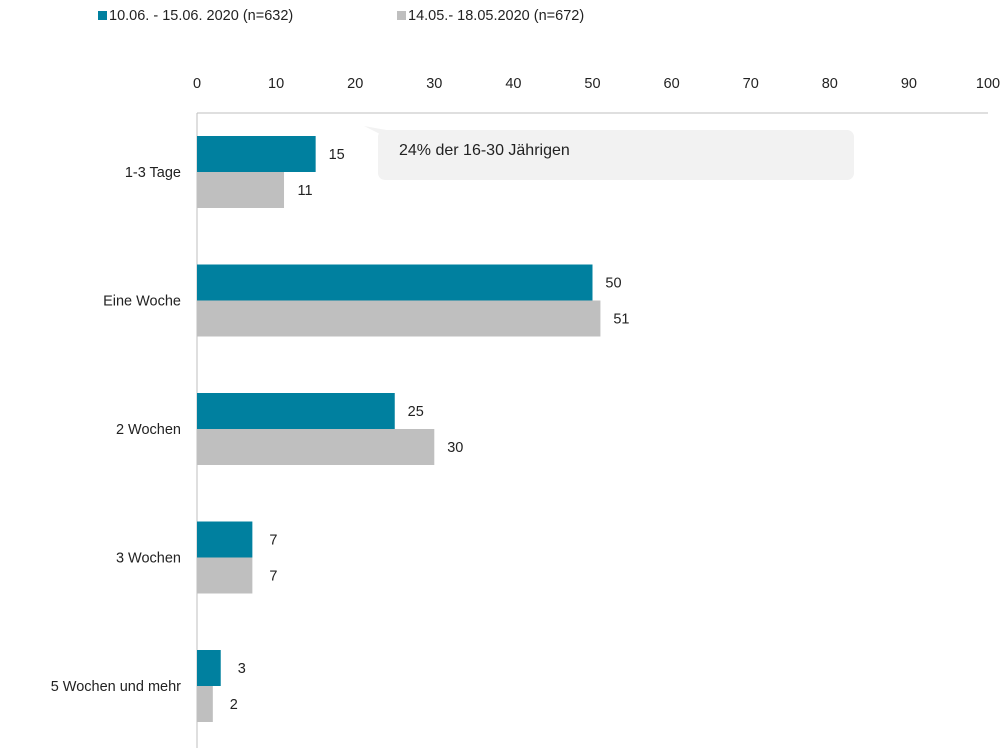 This screenshot has width=1008, height=752. What do you see at coordinates (276, 84) in the screenshot?
I see `x-tick-label-10: 10` at bounding box center [276, 84].